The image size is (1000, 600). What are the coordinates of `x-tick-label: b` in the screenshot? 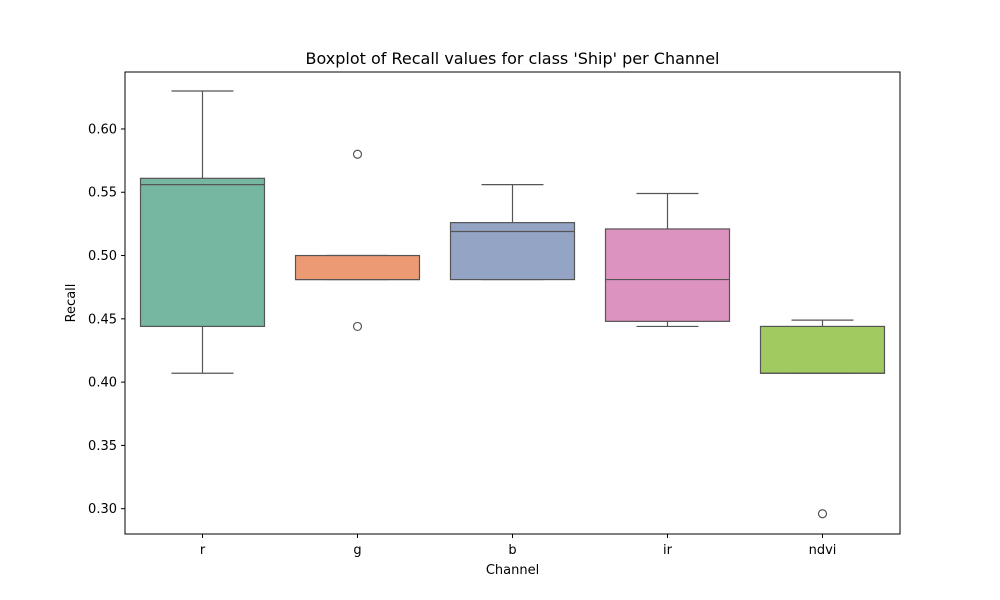 It's located at (512, 550).